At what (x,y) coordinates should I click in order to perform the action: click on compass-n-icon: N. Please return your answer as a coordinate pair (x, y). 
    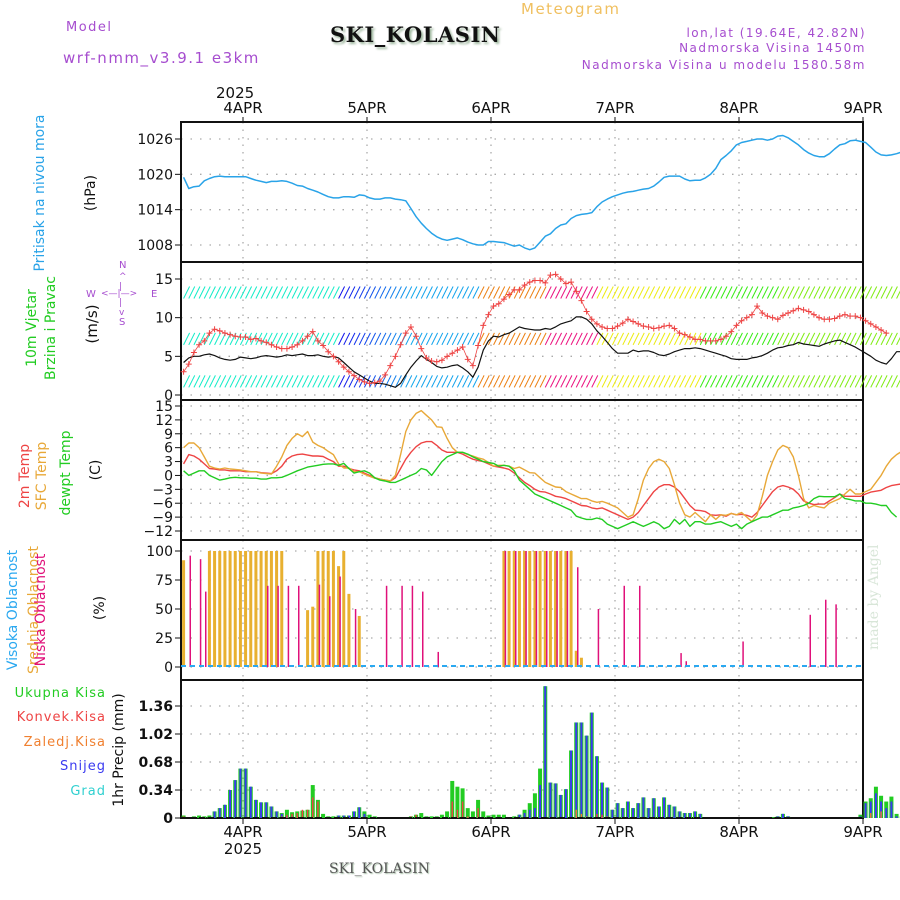
    Looking at the image, I should click on (123, 265).